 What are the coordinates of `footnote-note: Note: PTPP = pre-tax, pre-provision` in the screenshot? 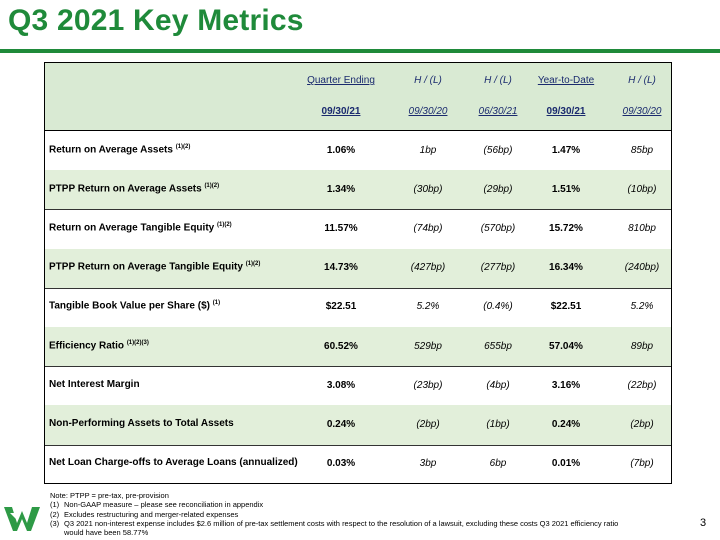 It's located at (109, 495).